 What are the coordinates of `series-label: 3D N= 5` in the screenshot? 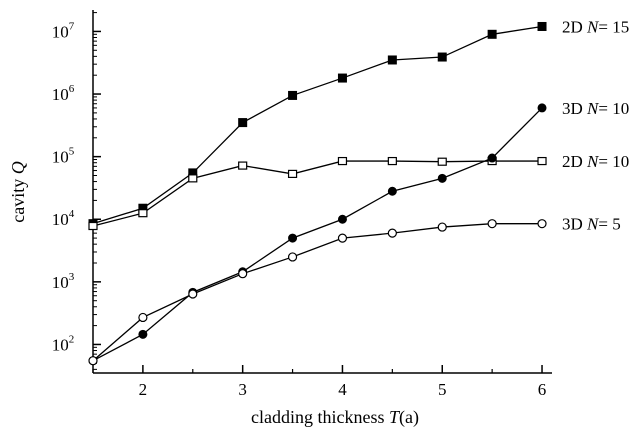 It's located at (591, 224).